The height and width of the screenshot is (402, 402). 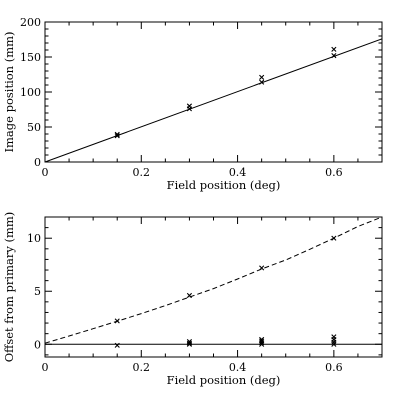 What do you see at coordinates (9, 287) in the screenshot?
I see `y-axis-title: Offset from primary (mm)` at bounding box center [9, 287].